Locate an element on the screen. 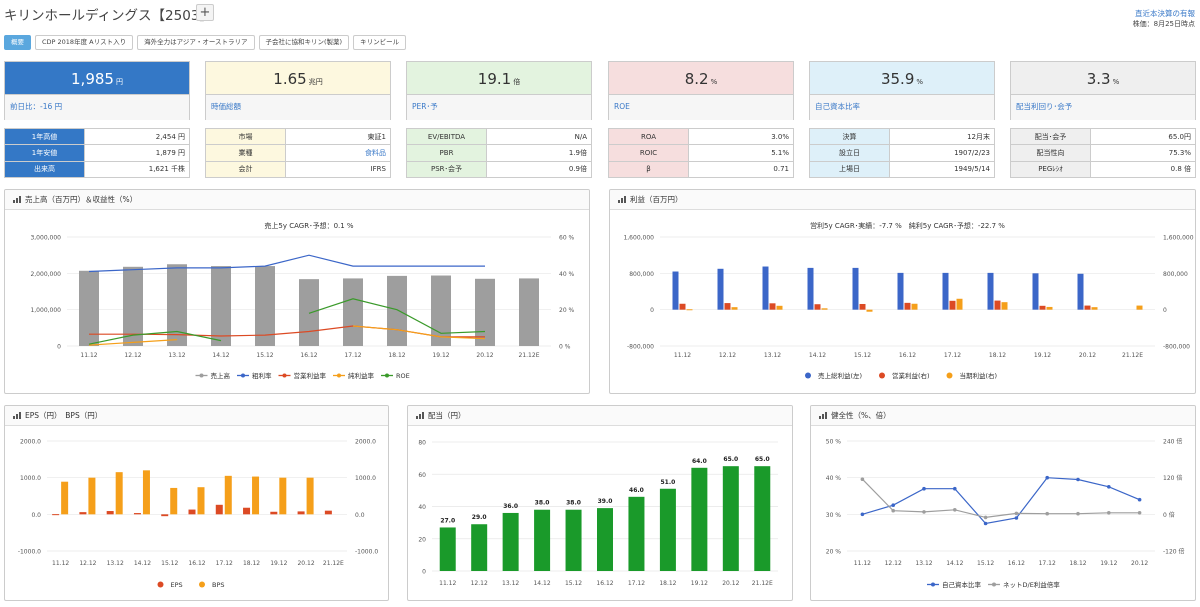 This screenshot has height=607, width=1200. stats-key: 配当性向 is located at coordinates (1050, 153).